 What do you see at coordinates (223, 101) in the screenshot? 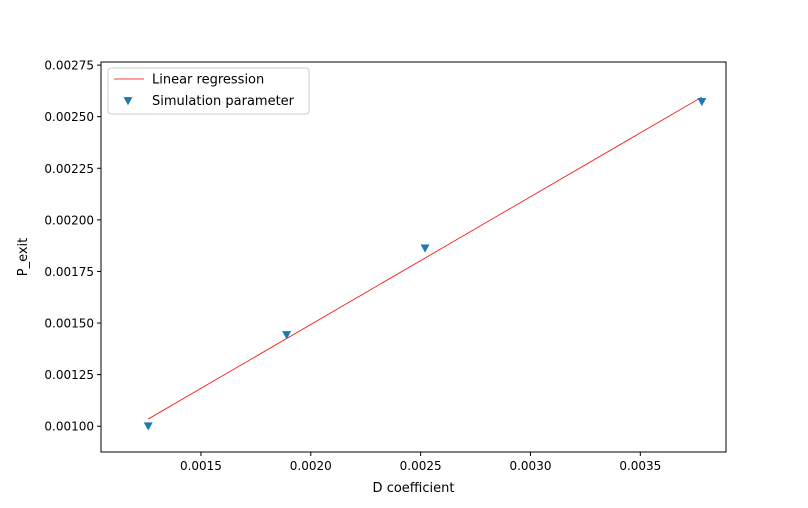
I see `legend-label-simulation-parameter: Simulation parameter` at bounding box center [223, 101].